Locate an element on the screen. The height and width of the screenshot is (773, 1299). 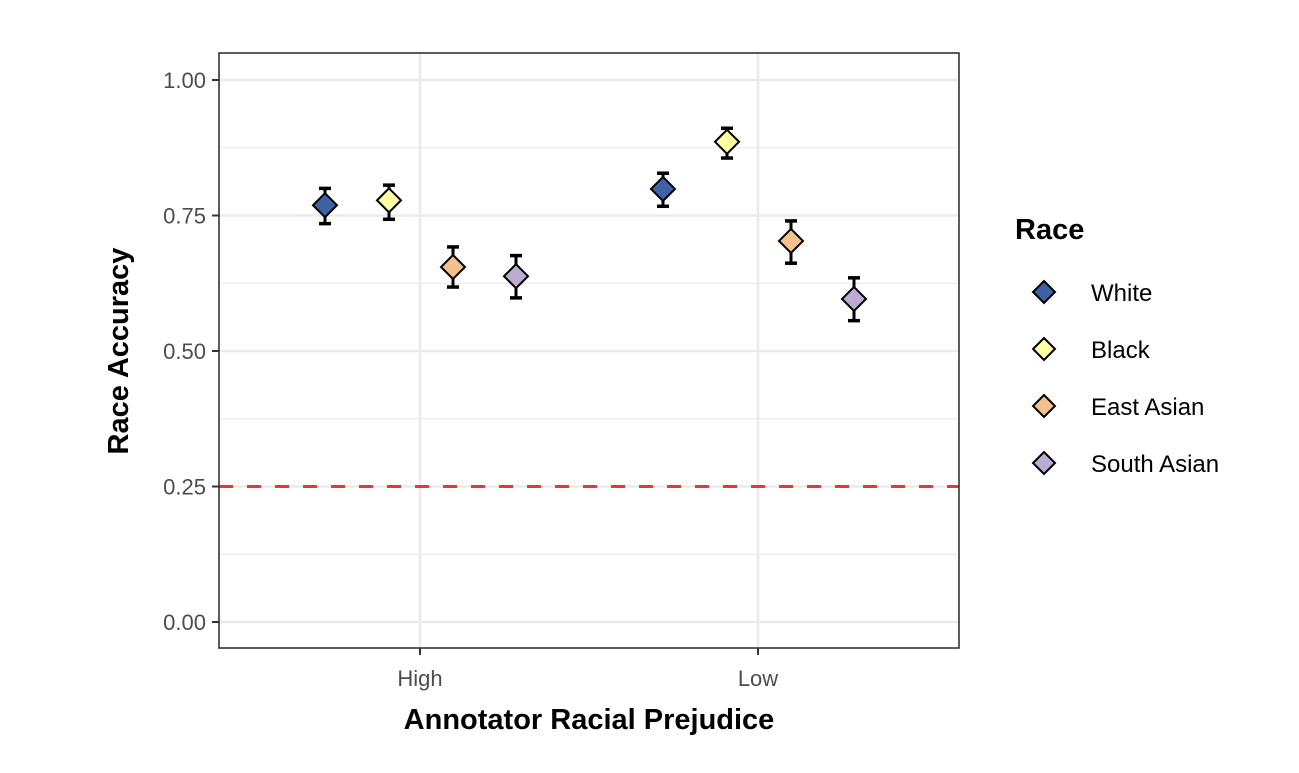
point-south-asian-high is located at coordinates (516, 276).